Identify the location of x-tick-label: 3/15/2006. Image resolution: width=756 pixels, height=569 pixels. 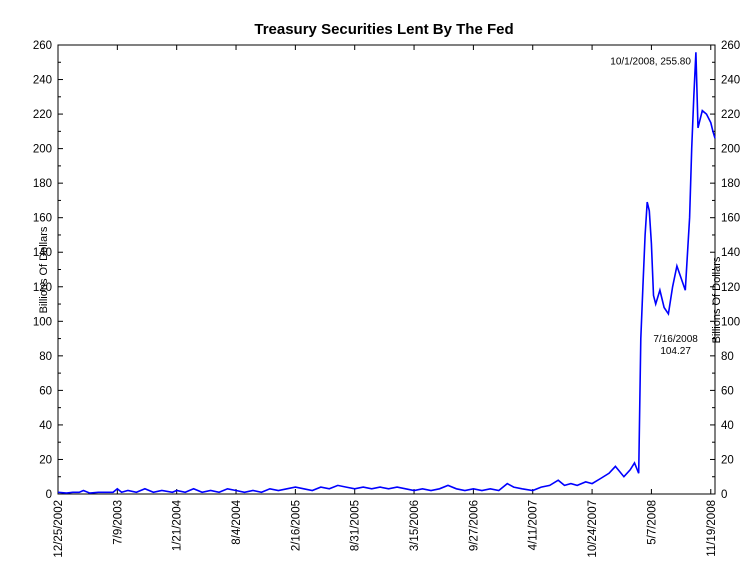
(415, 525).